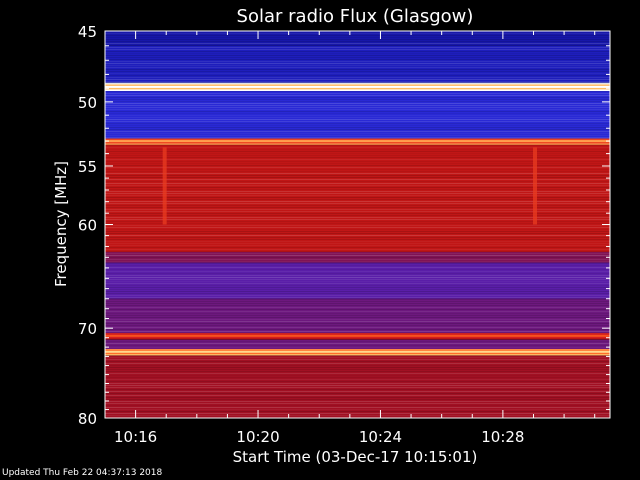 Image resolution: width=640 pixels, height=480 pixels. I want to click on y-tick-label: 55, so click(87, 167).